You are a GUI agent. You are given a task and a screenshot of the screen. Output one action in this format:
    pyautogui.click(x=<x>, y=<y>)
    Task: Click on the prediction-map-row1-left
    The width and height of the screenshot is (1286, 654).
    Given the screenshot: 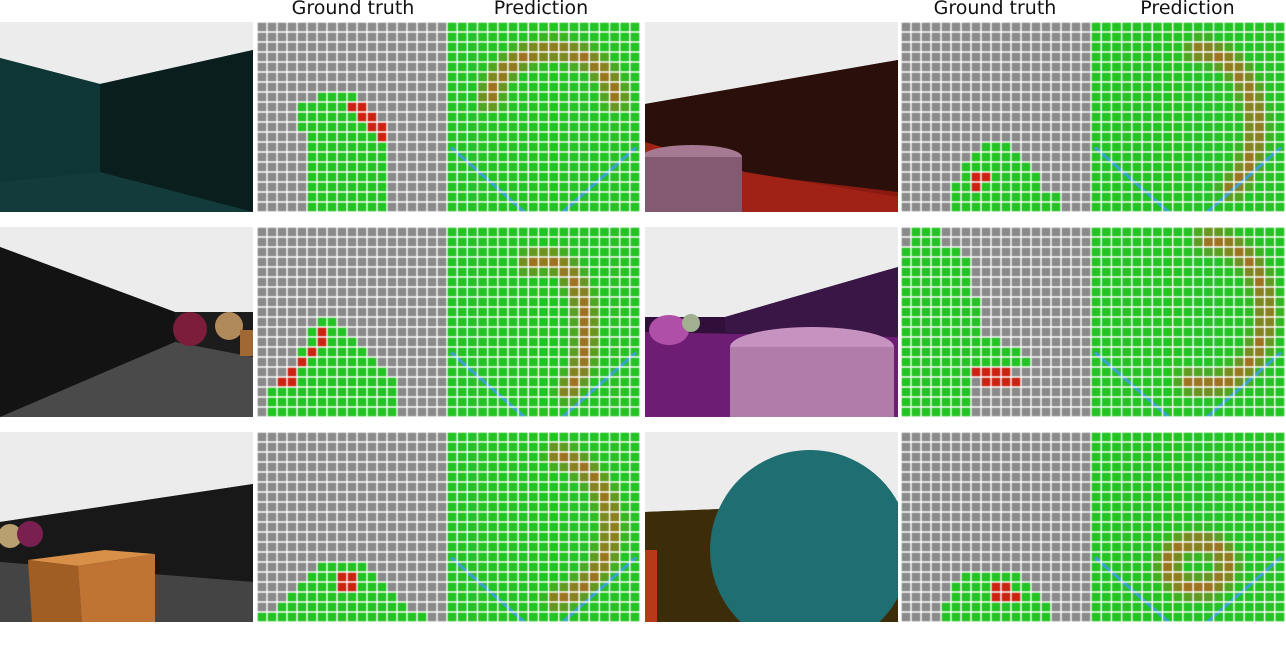 What is the action you would take?
    pyautogui.click(x=543, y=117)
    